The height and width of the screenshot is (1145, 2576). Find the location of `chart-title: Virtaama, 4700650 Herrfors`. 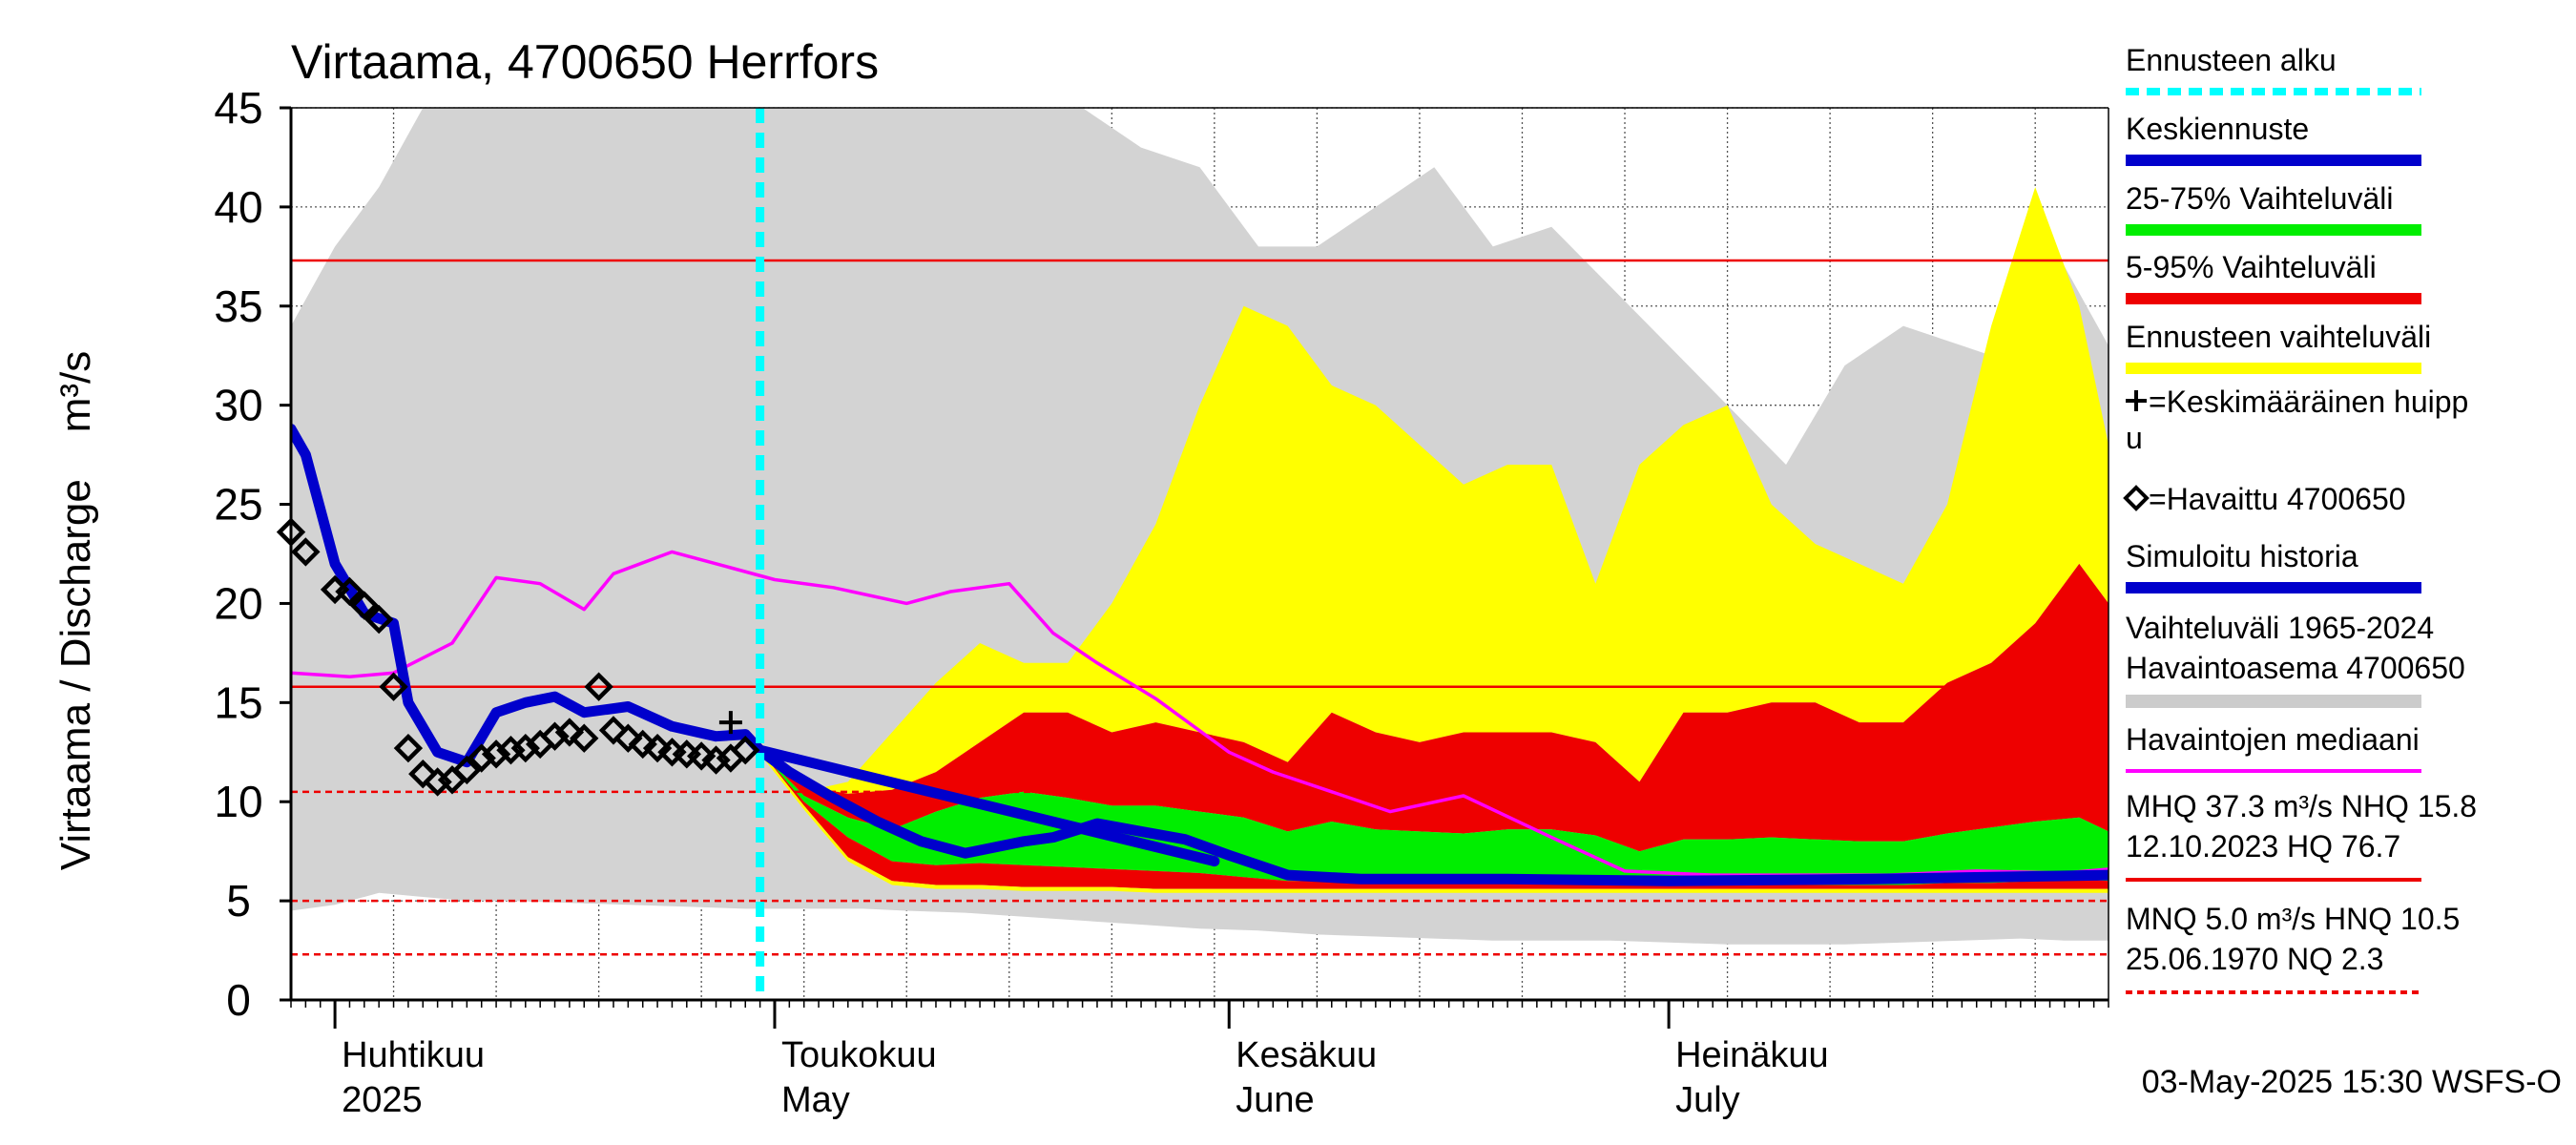

chart-title: Virtaama, 4700650 Herrfors is located at coordinates (585, 62).